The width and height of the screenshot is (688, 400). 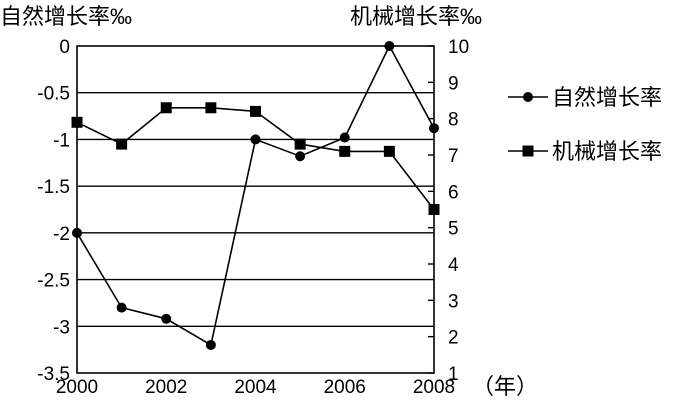 I want to click on right-tick-label: 3, so click(x=453, y=301).